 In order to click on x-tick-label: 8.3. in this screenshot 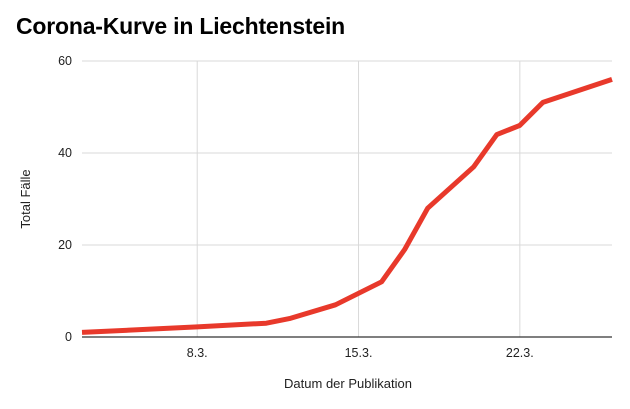, I will do `click(197, 353)`.